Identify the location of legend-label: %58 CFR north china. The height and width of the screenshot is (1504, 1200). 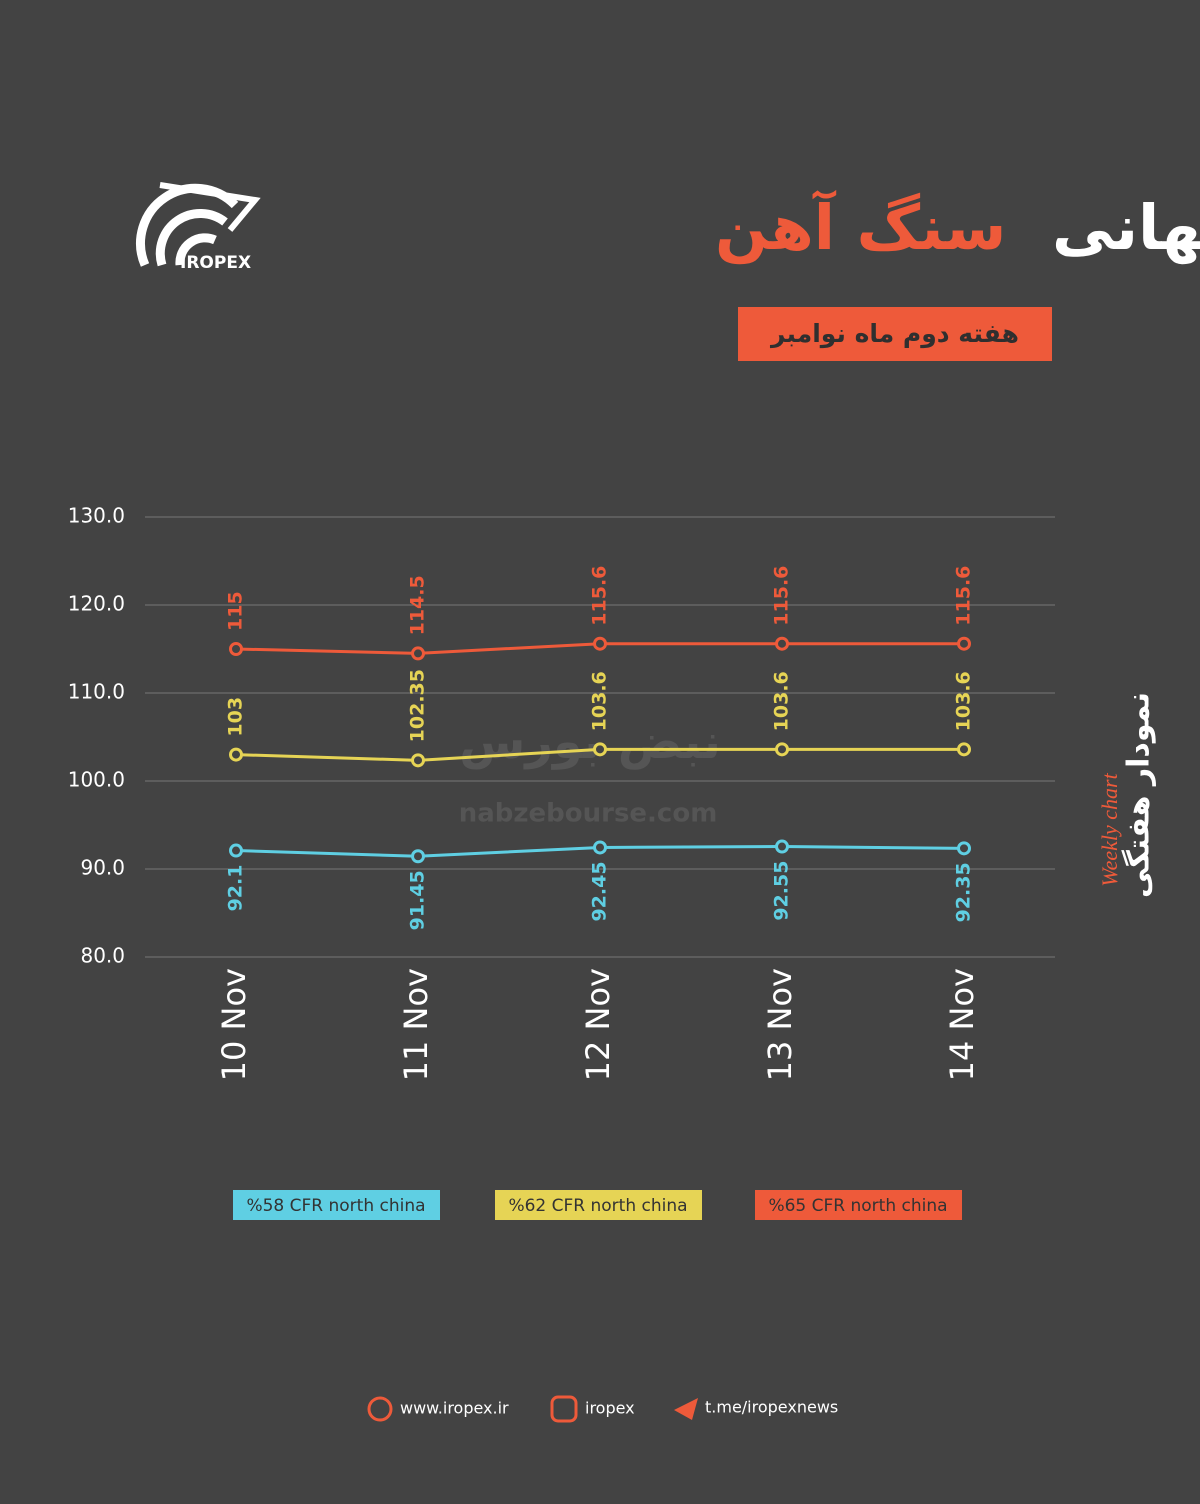
(335, 1206).